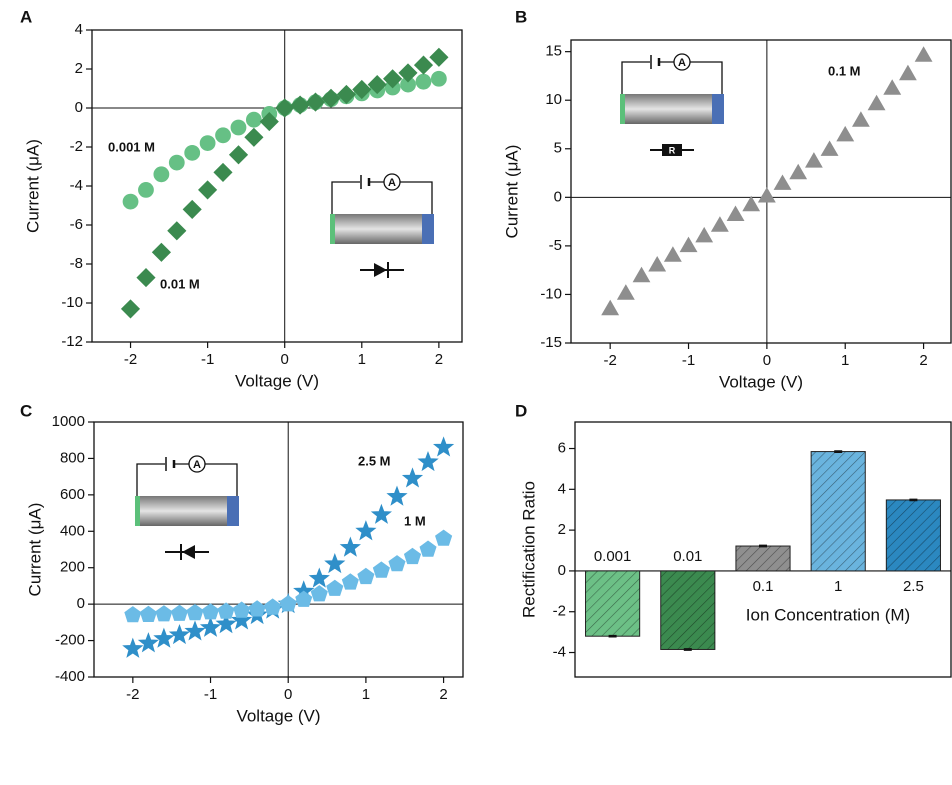  What do you see at coordinates (558, 148) in the screenshot?
I see `y-tick-label: 5` at bounding box center [558, 148].